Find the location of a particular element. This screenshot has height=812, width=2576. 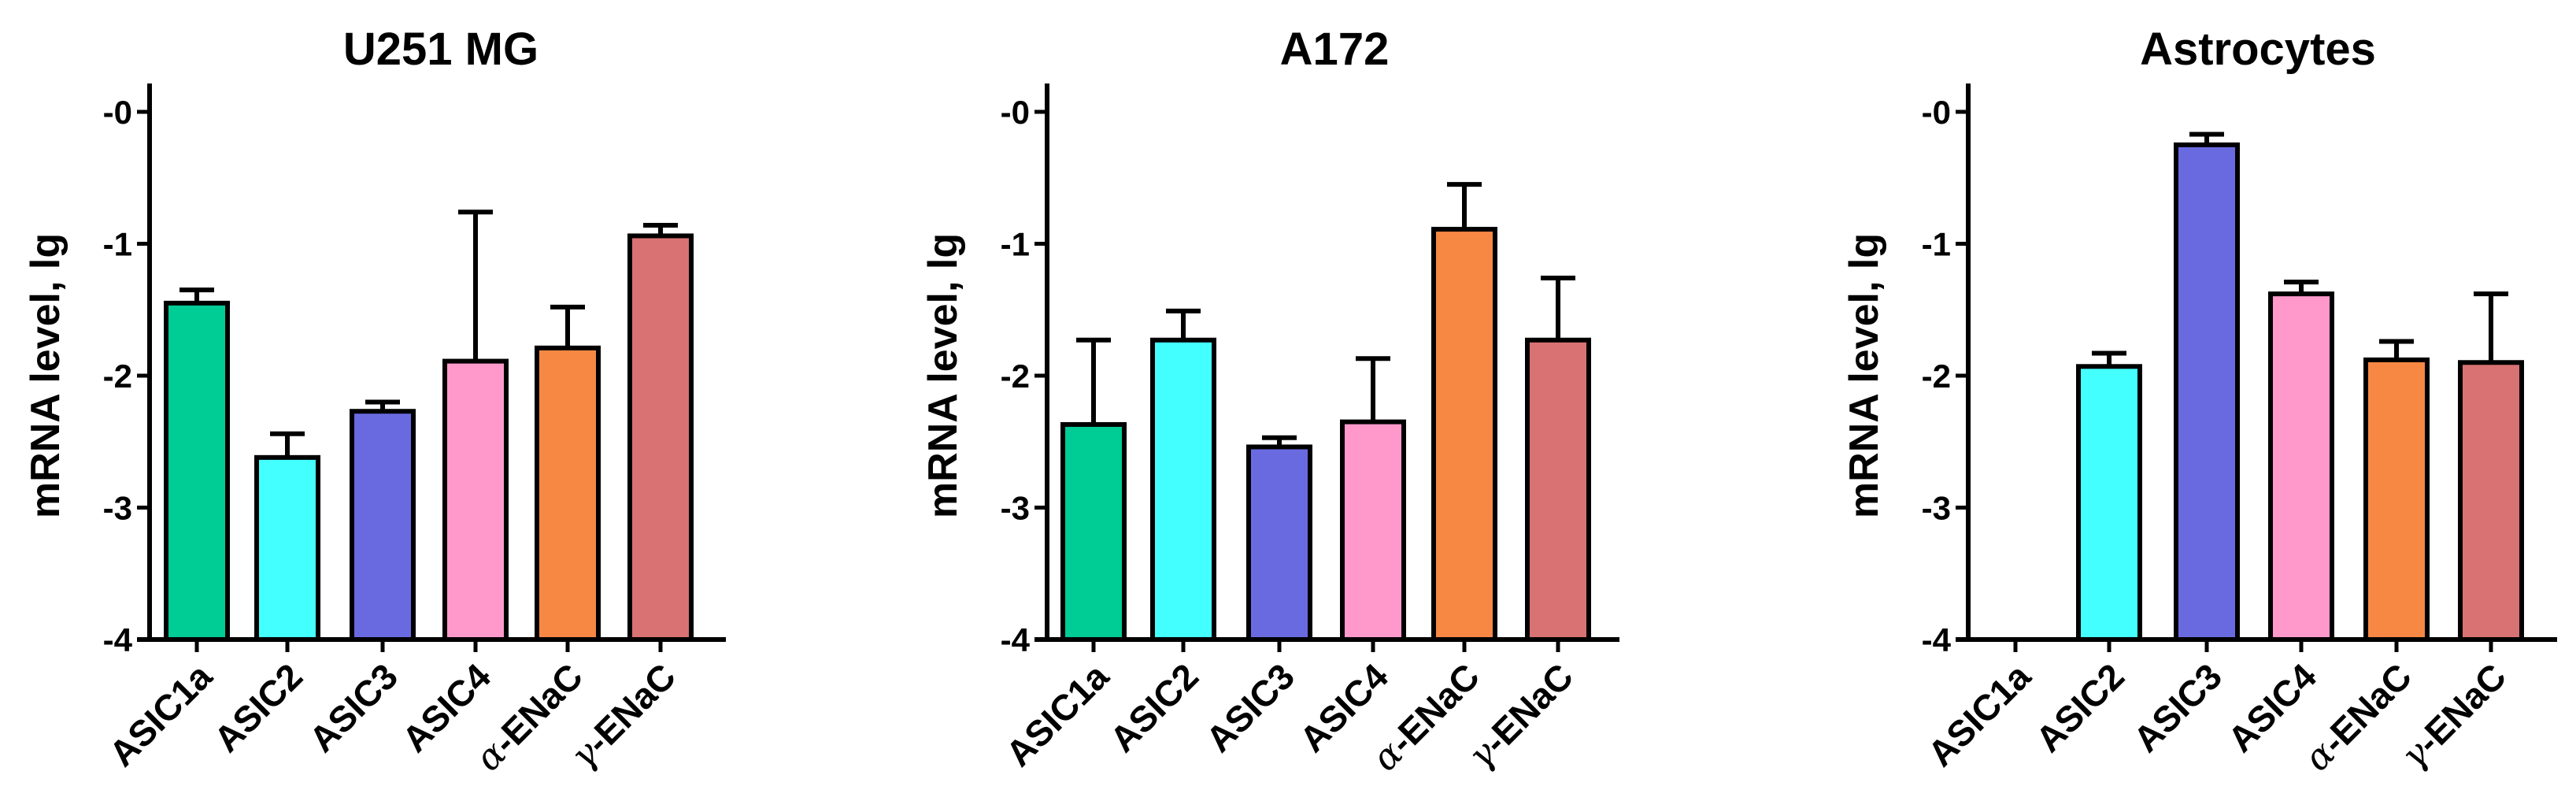

x-tick-label: α-ENaC is located at coordinates (2358, 717).